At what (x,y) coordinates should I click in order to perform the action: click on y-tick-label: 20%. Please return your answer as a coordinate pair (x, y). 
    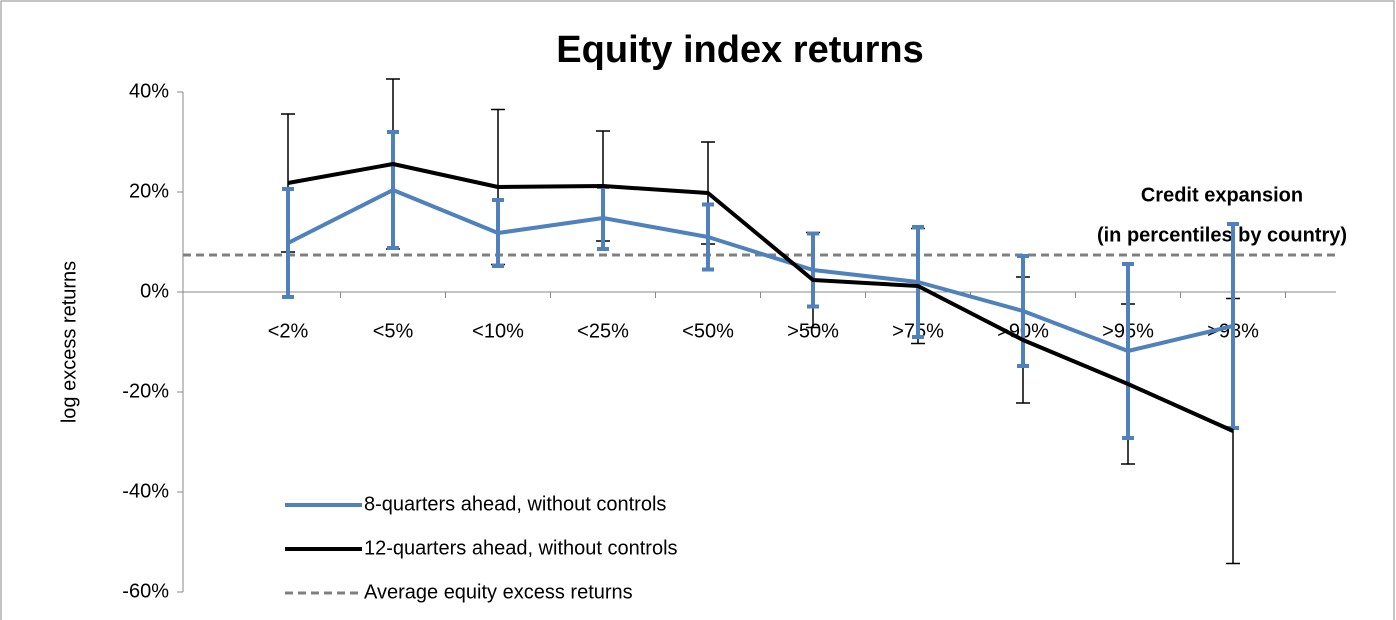
    Looking at the image, I should click on (149, 191).